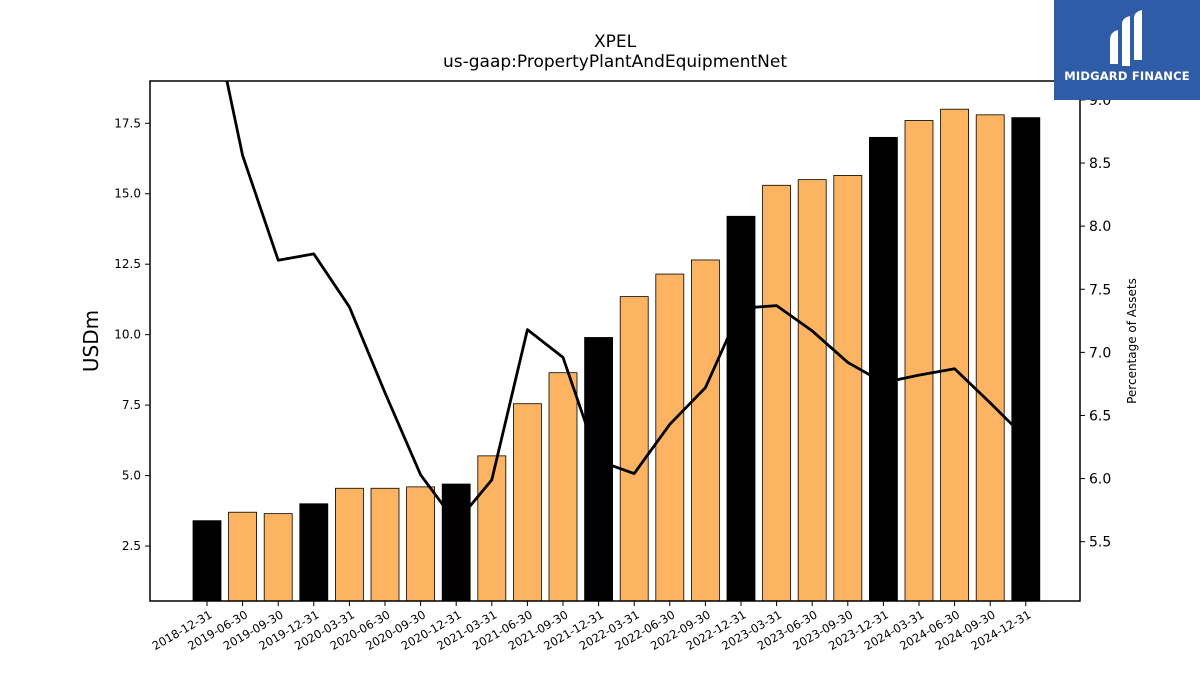 This screenshot has height=675, width=1200. I want to click on y-tick-label: 2.5, so click(131, 546).